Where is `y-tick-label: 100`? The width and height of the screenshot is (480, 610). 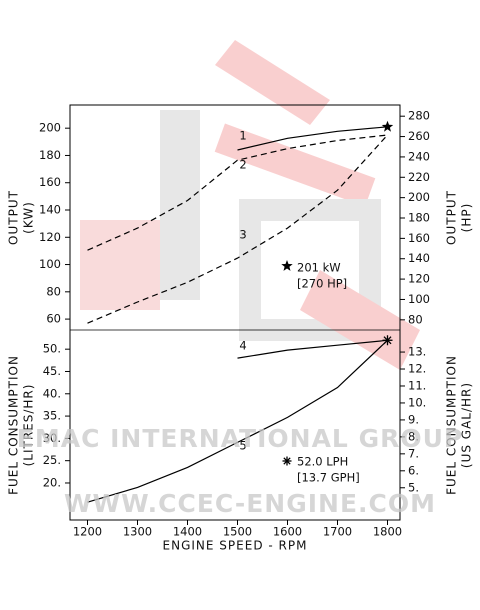
y-tick-label: 100 is located at coordinates (50, 264).